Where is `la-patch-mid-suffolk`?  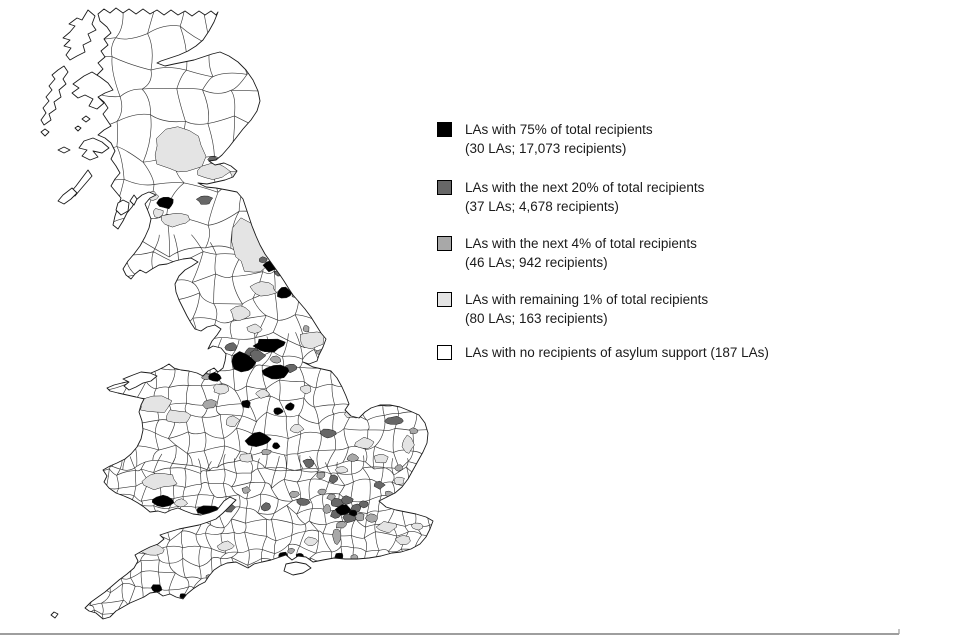 la-patch-mid-suffolk is located at coordinates (381, 459).